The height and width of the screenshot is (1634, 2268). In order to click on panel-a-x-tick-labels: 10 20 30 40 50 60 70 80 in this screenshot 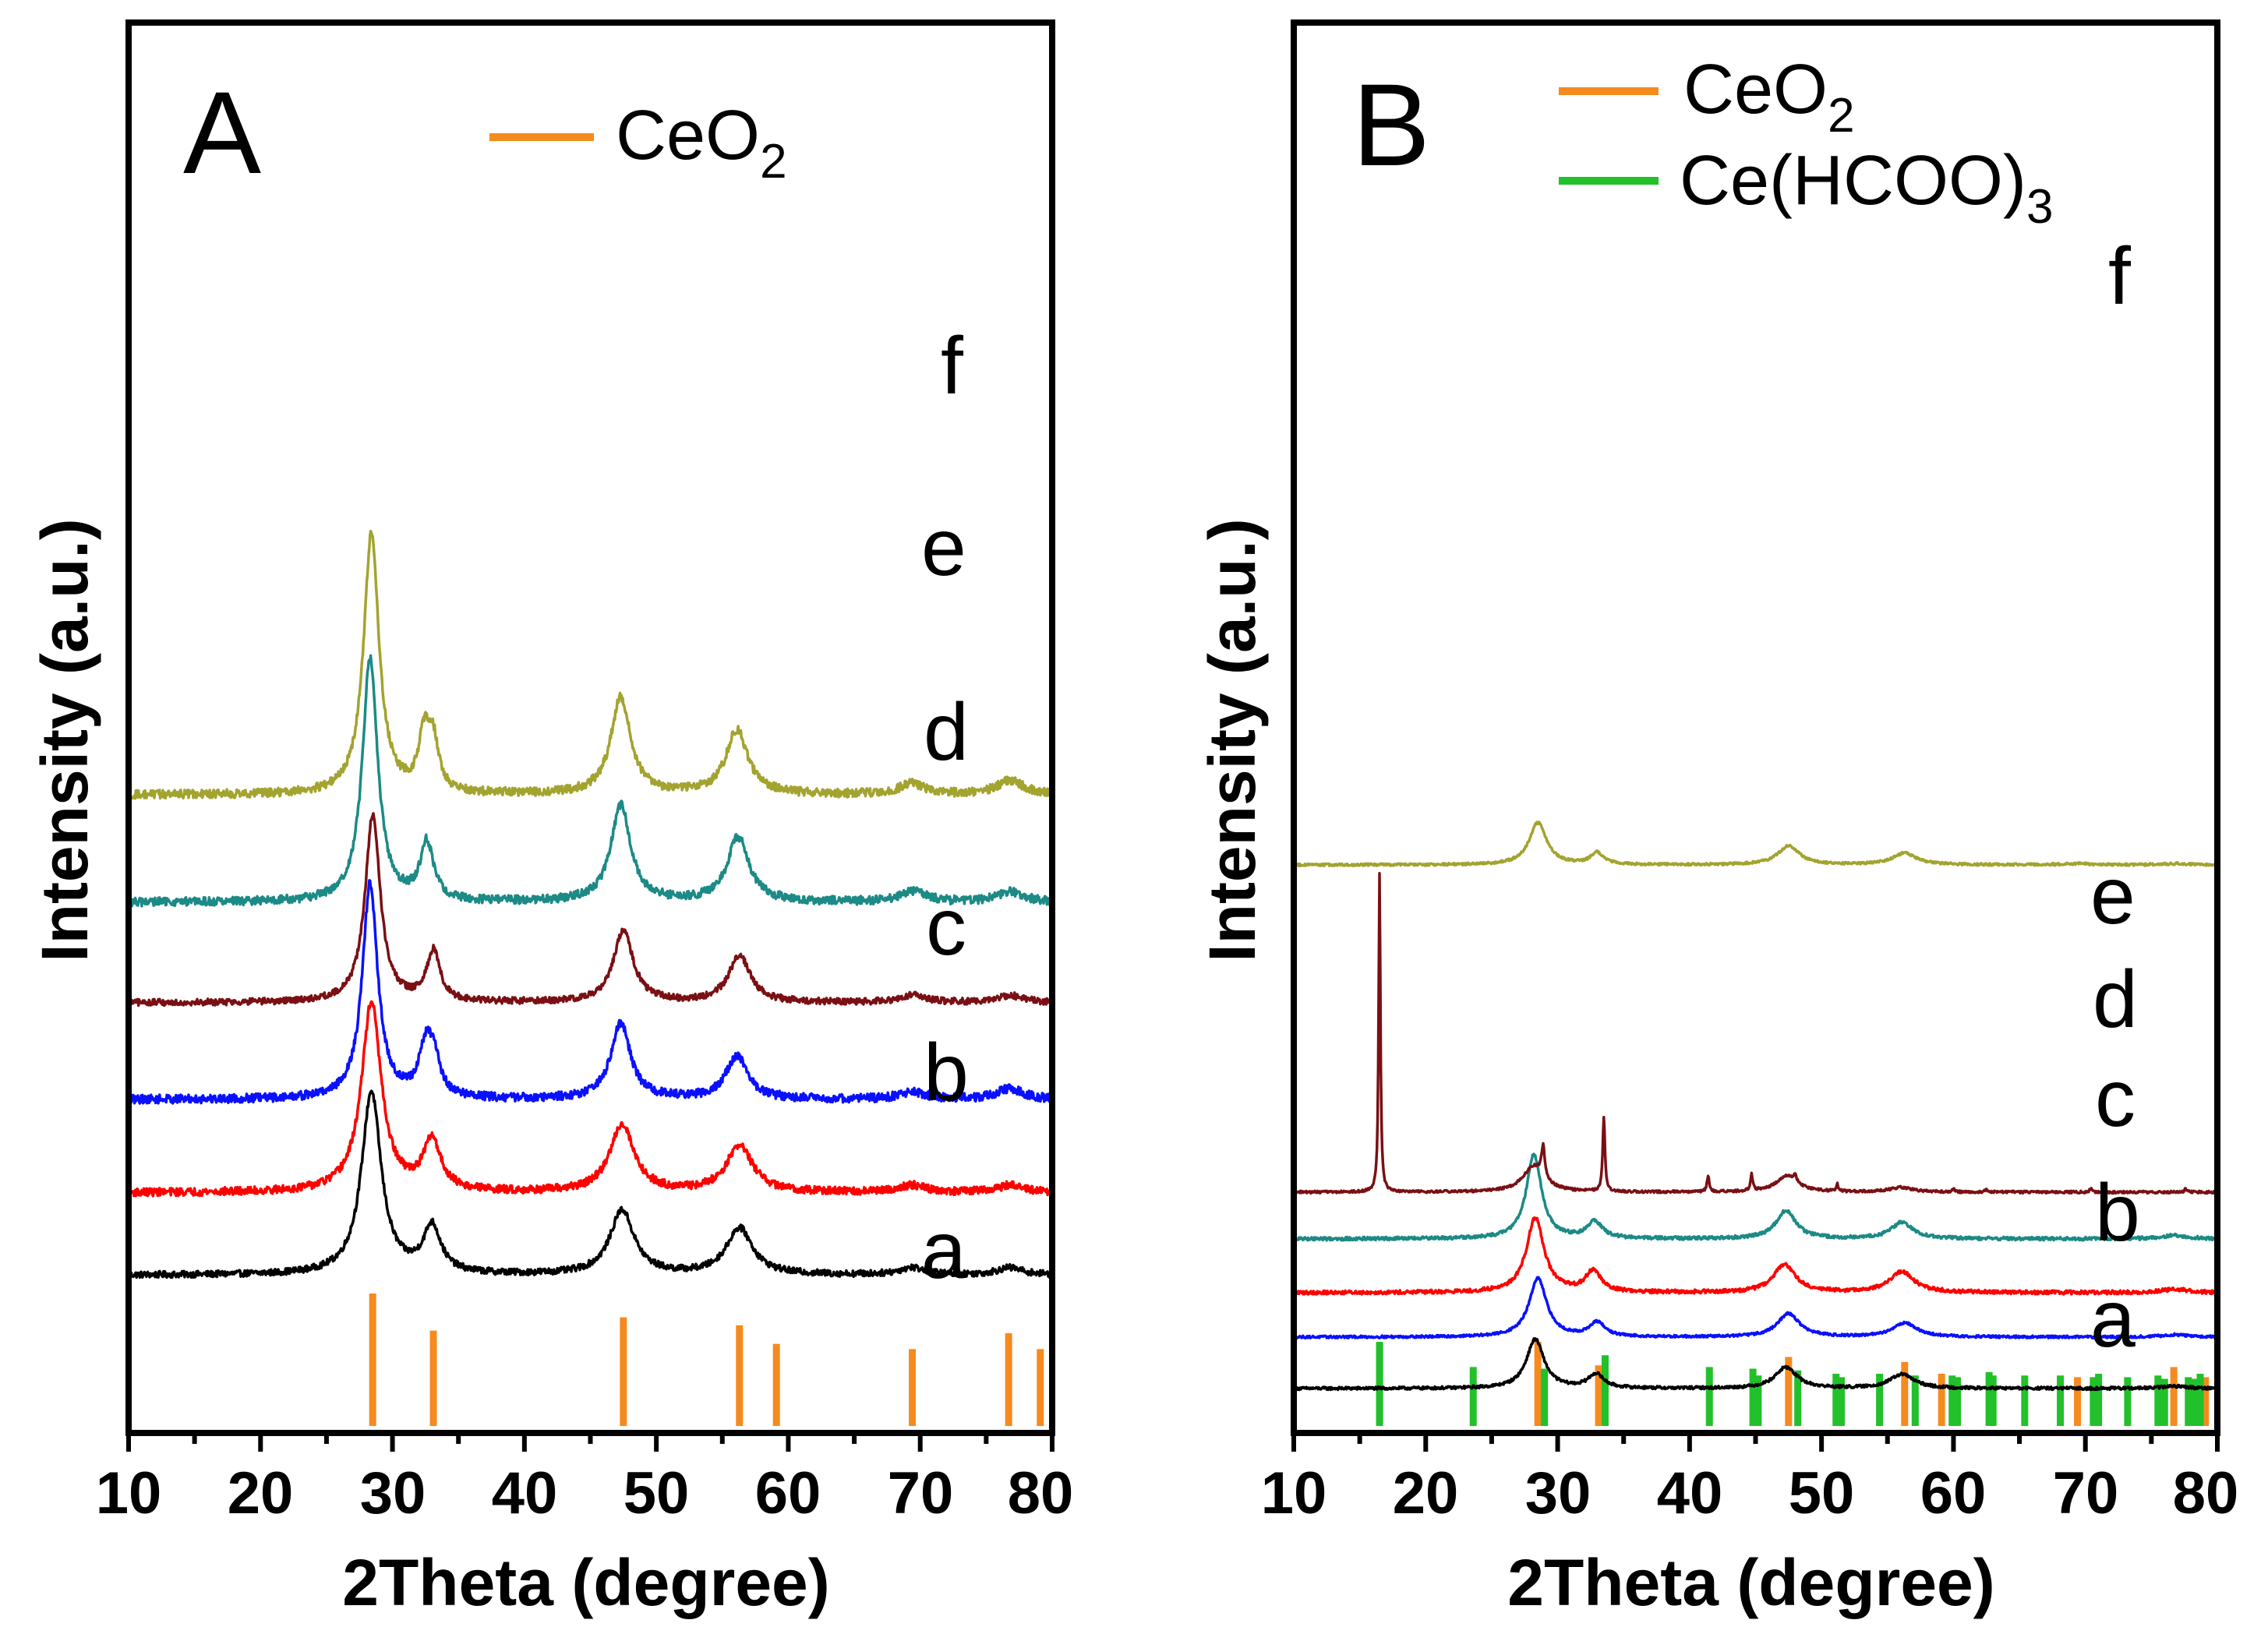, I will do `click(585, 1493)`.